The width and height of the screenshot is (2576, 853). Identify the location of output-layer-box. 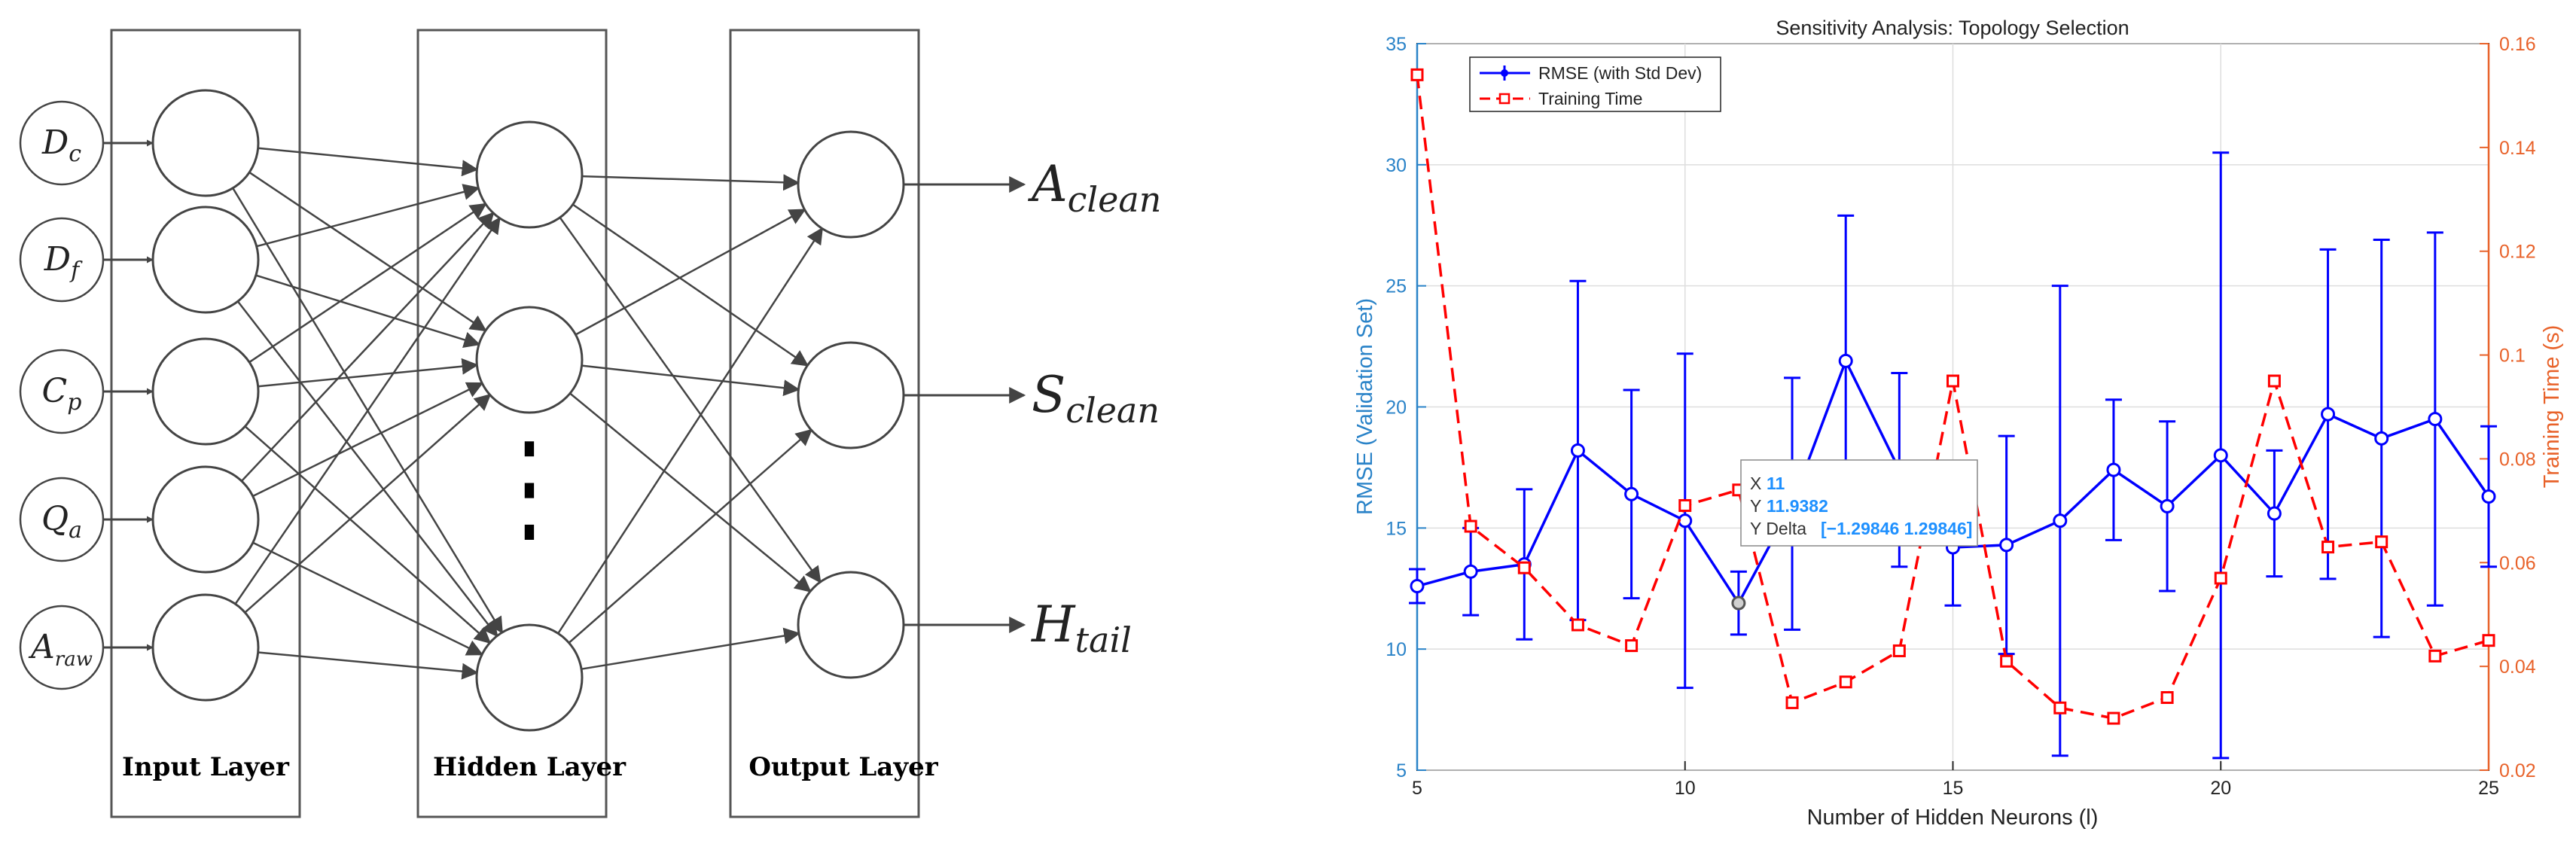
(824, 423).